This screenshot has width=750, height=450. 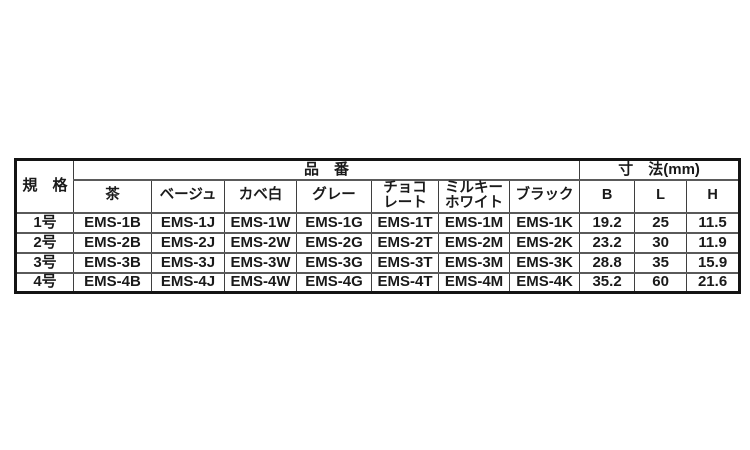 What do you see at coordinates (112, 196) in the screenshot?
I see `header-color-brown: 茶` at bounding box center [112, 196].